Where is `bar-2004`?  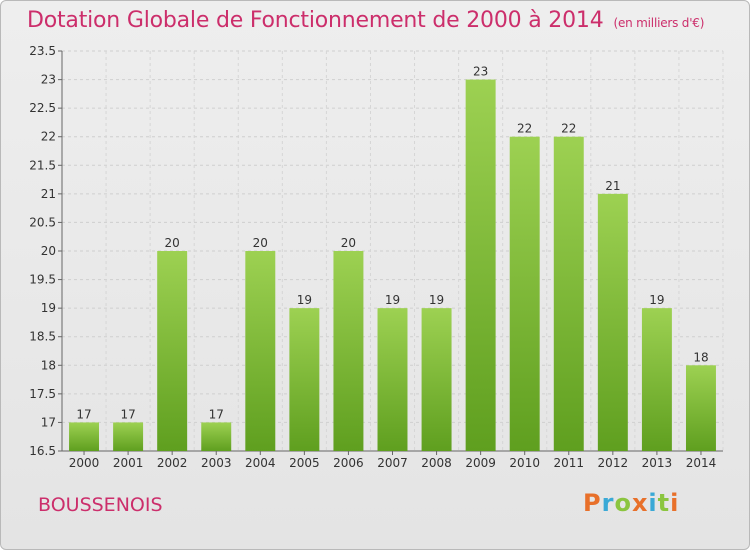
bar-2004 is located at coordinates (260, 351).